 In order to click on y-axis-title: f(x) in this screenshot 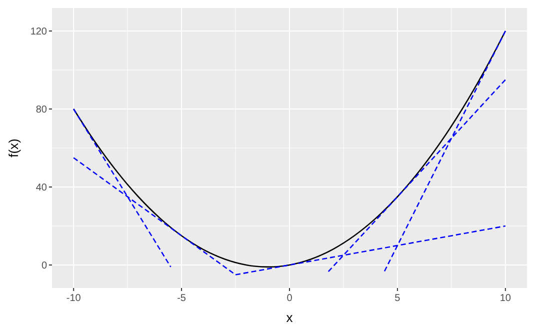, I will do `click(13, 148)`.